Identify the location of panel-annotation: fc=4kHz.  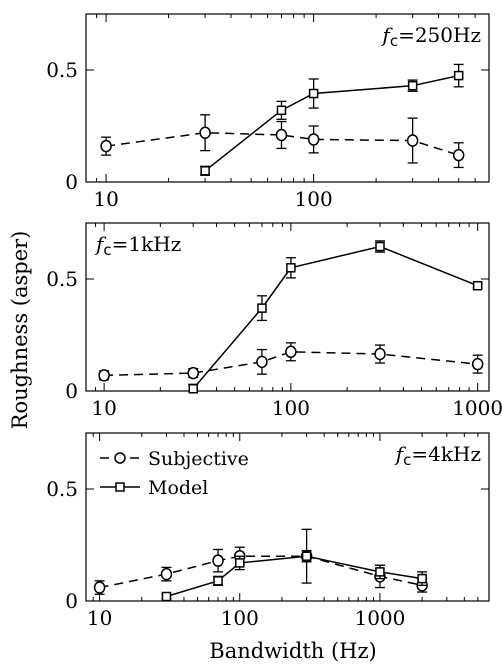
(437, 455).